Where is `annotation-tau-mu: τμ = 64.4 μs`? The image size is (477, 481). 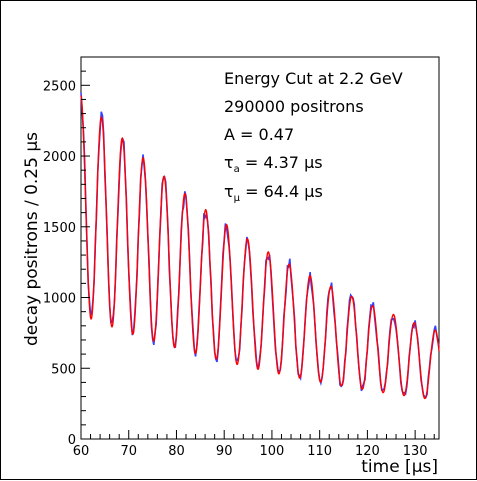 annotation-tau-mu: τμ = 64.4 μs is located at coordinates (273, 193).